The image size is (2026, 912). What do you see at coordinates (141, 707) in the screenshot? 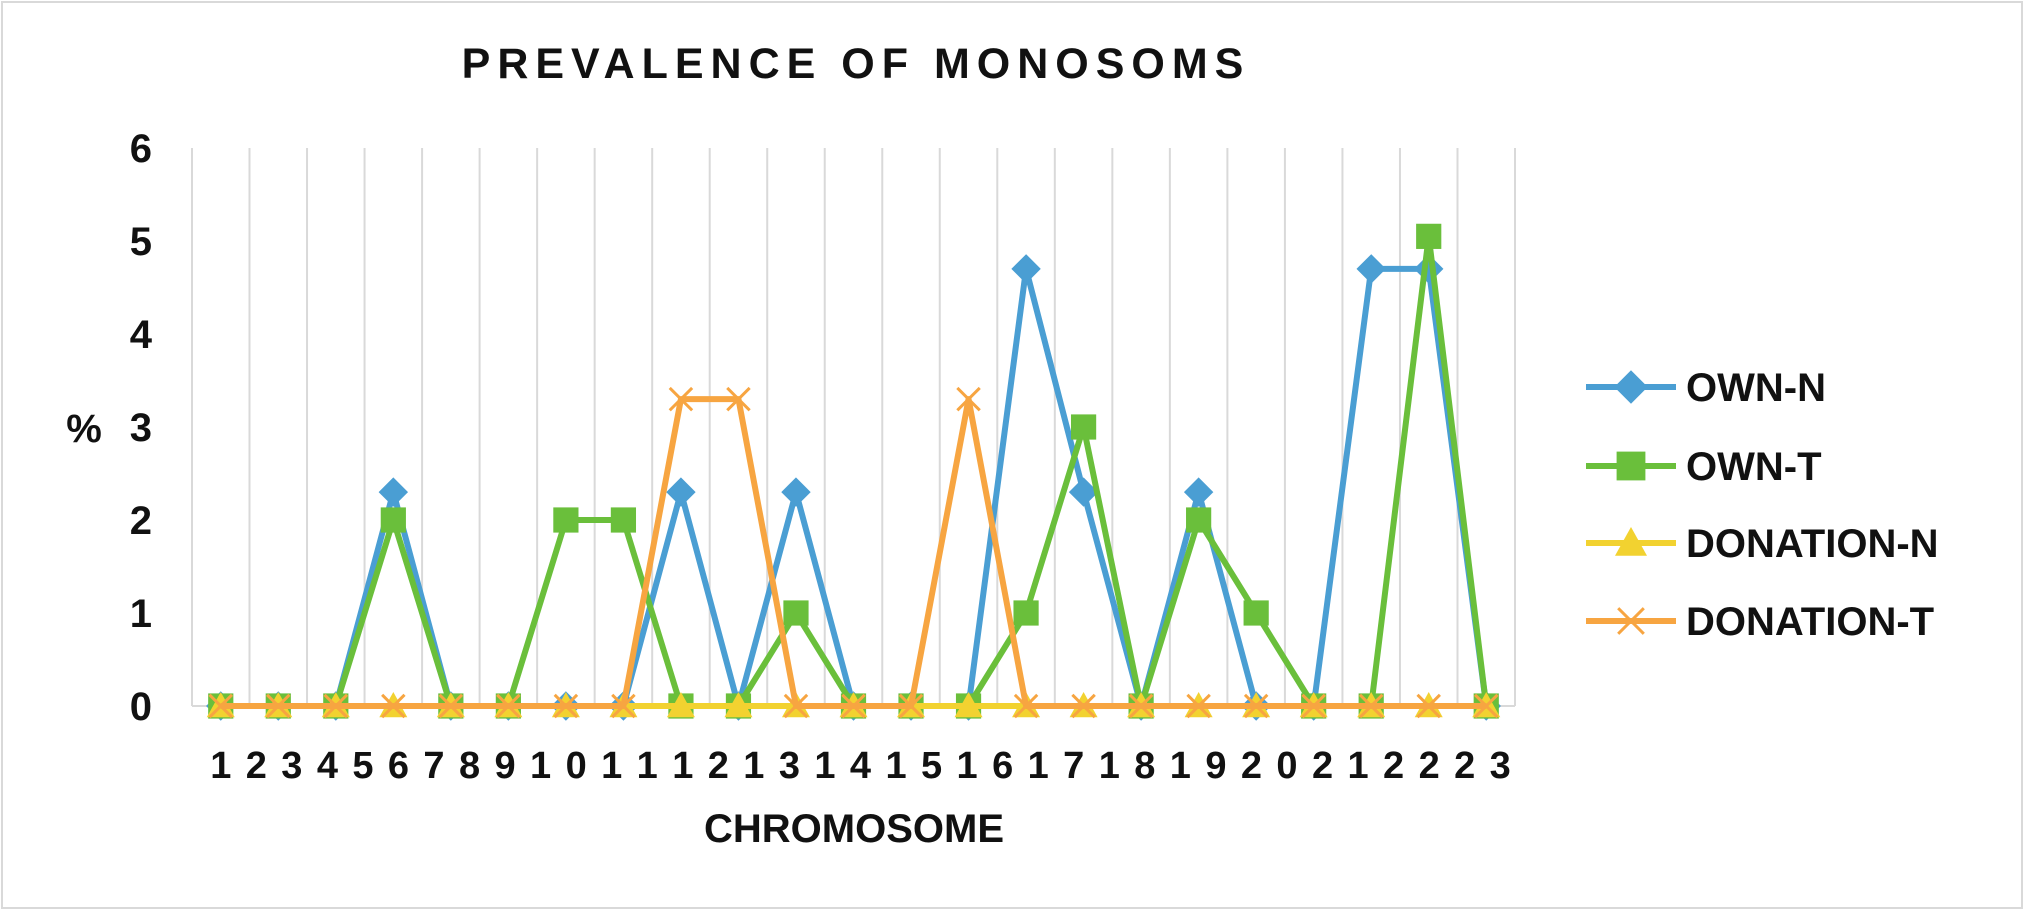
I see `y-tick-label: 0` at bounding box center [141, 707].